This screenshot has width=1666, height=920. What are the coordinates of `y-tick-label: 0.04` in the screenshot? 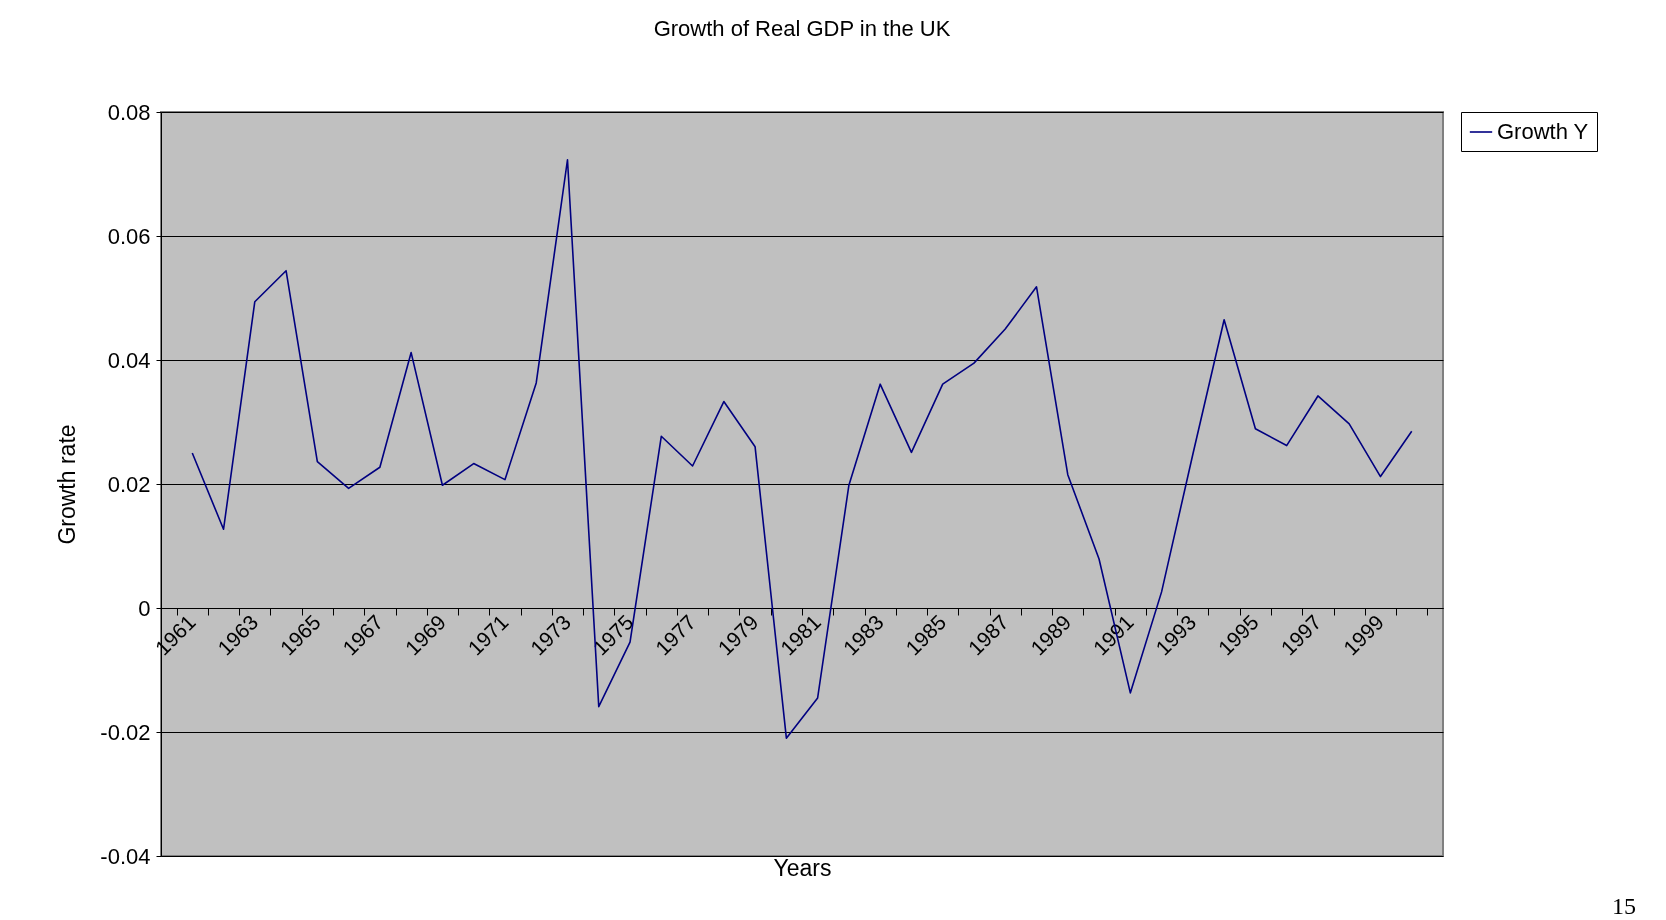 It's located at (129, 360).